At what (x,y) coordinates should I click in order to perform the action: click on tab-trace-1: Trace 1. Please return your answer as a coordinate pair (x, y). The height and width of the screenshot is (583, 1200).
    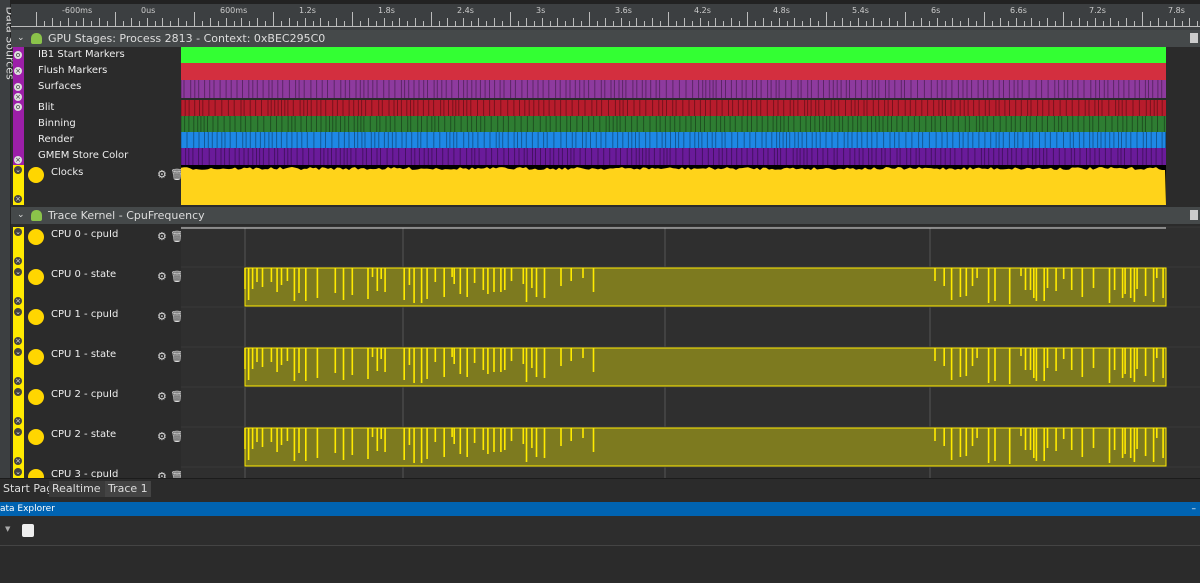
    Looking at the image, I should click on (128, 489).